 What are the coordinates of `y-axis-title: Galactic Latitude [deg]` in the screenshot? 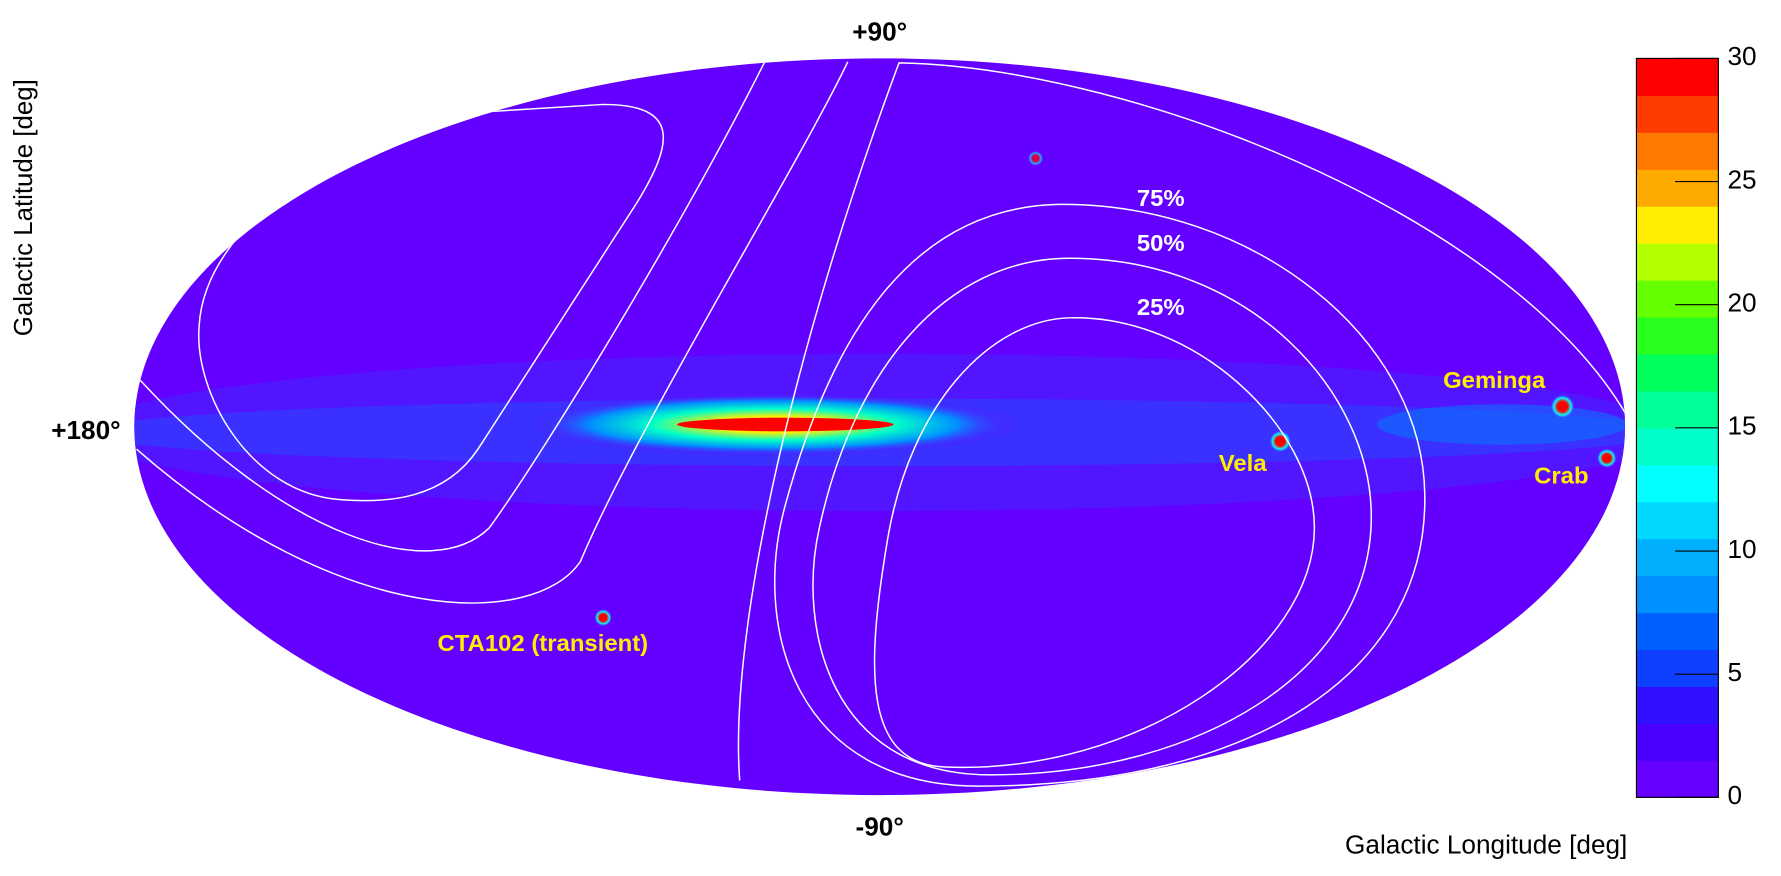 It's located at (23, 207).